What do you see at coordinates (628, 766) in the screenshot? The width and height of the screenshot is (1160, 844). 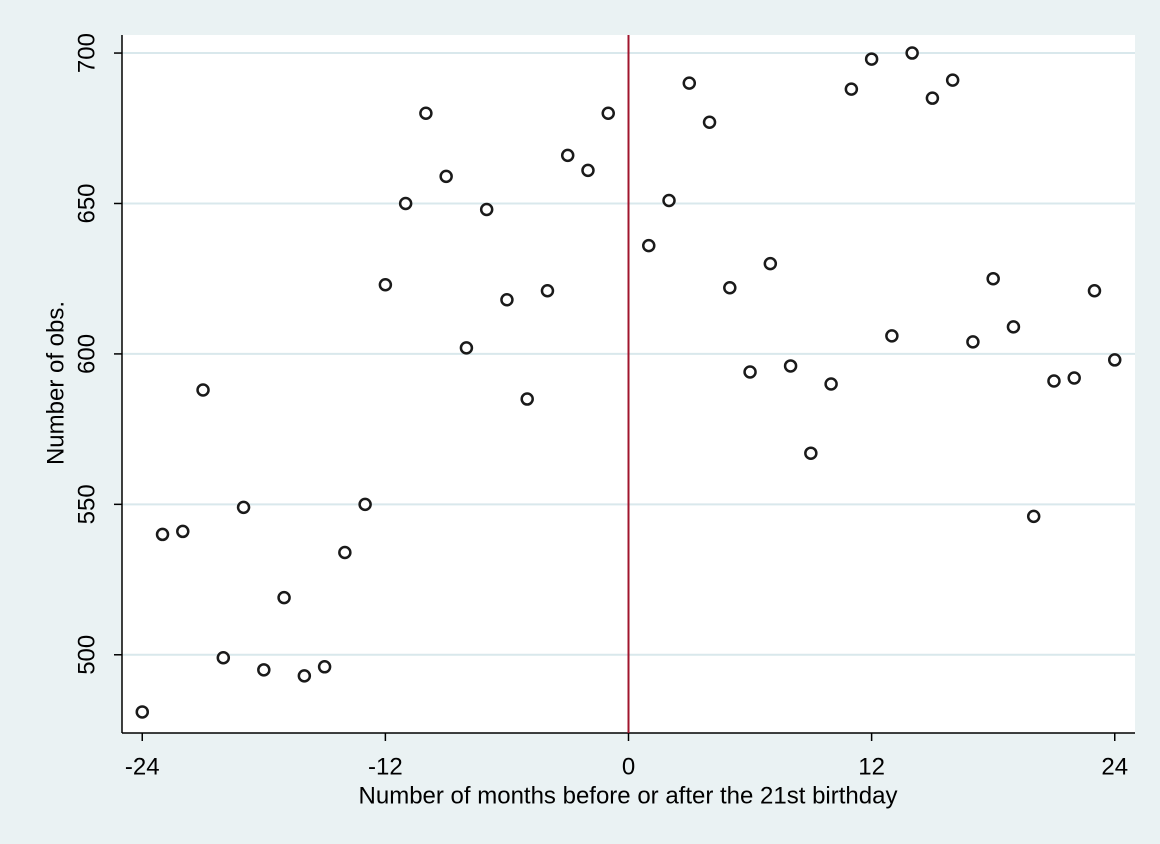 I see `x-tick-label: 0` at bounding box center [628, 766].